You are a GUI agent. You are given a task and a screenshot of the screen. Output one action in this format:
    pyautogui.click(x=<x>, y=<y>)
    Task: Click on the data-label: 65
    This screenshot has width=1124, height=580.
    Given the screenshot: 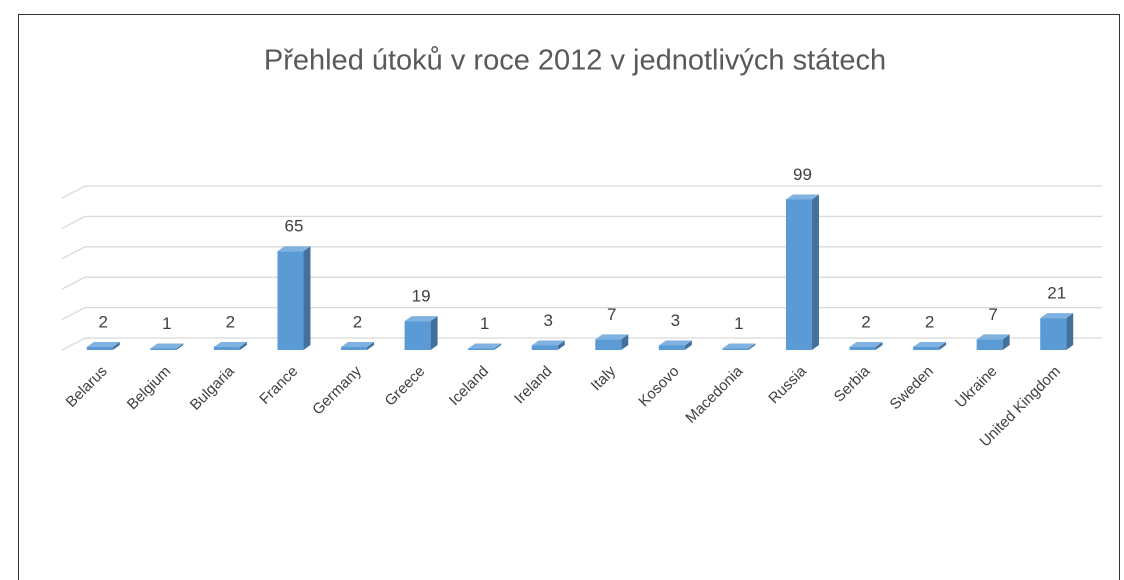 What is the action you would take?
    pyautogui.click(x=294, y=226)
    